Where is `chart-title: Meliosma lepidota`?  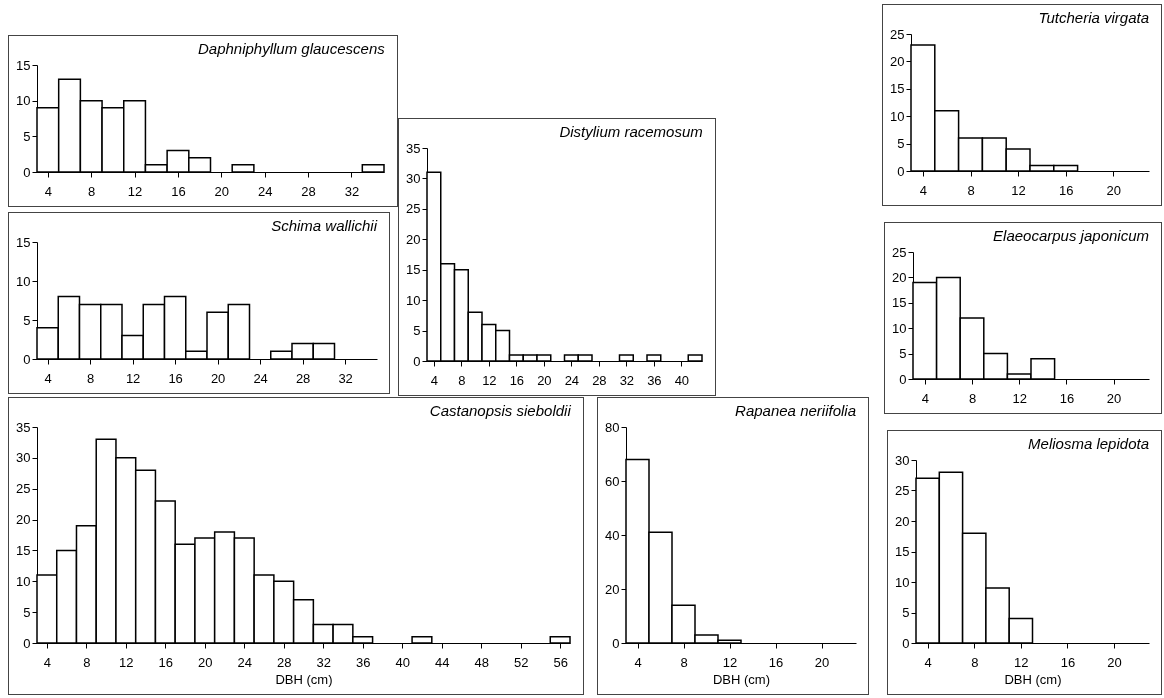
chart-title: Meliosma lepidota is located at coordinates (1088, 443).